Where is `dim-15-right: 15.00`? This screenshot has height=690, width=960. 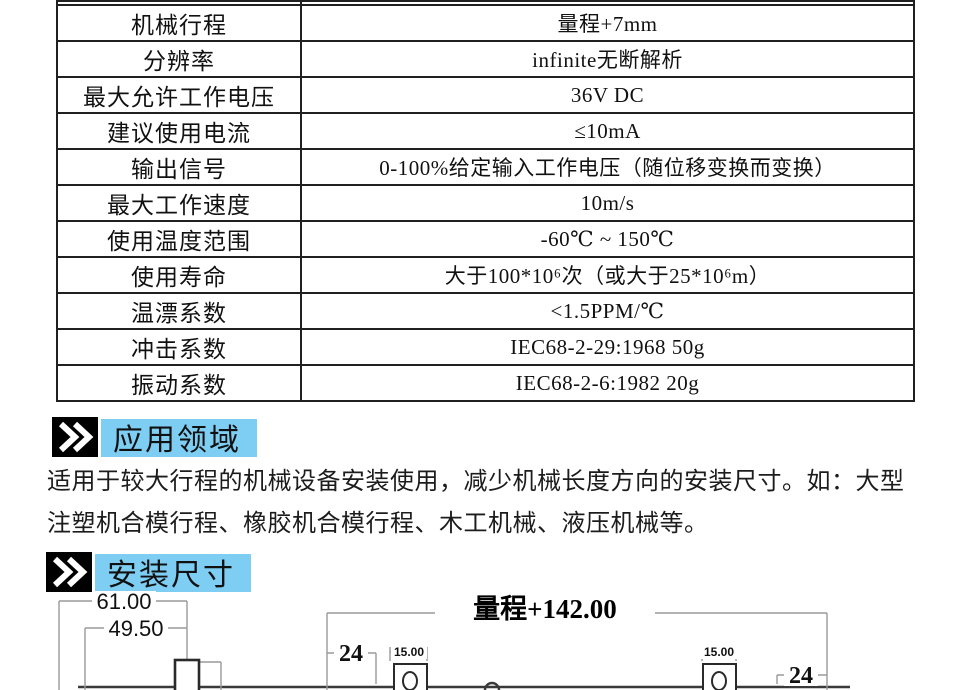 dim-15-right: 15.00 is located at coordinates (719, 652).